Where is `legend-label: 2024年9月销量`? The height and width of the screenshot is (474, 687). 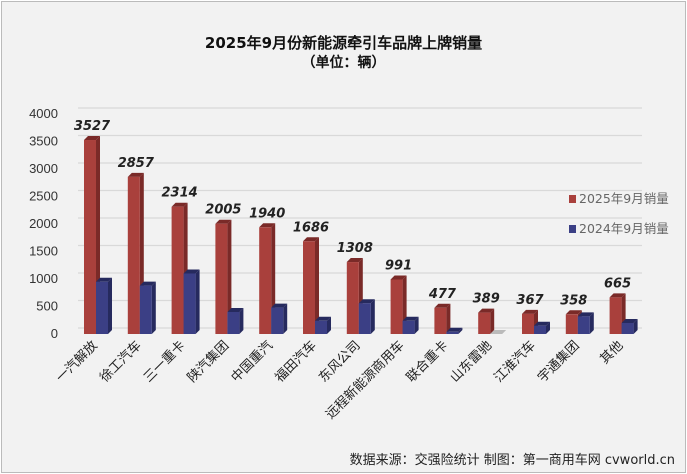
legend-label: 2024年9月销量 is located at coordinates (624, 228).